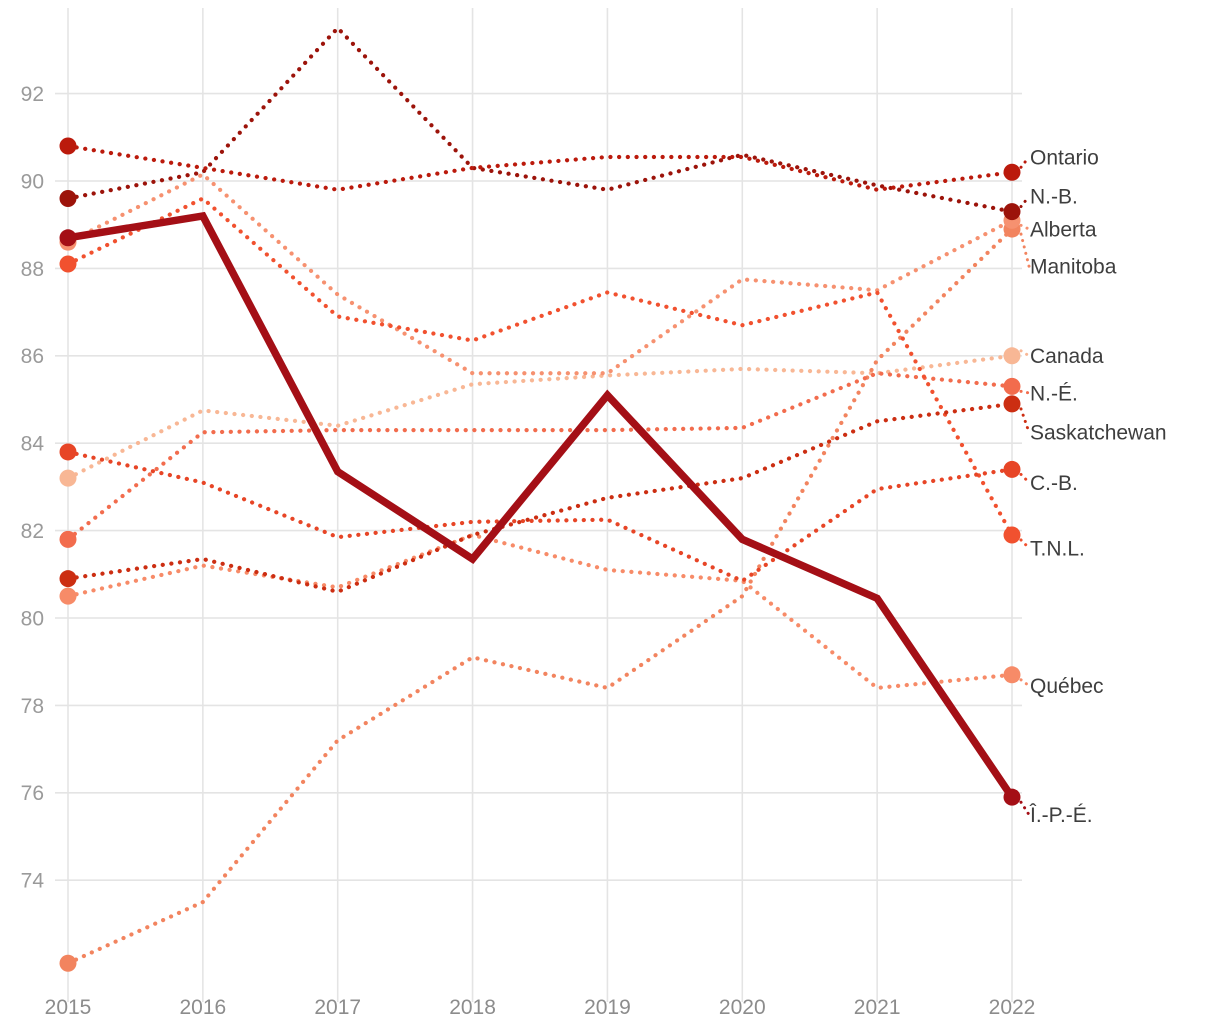  Describe the element at coordinates (32, 618) in the screenshot. I see `y-axis-tick-label: 80` at that location.